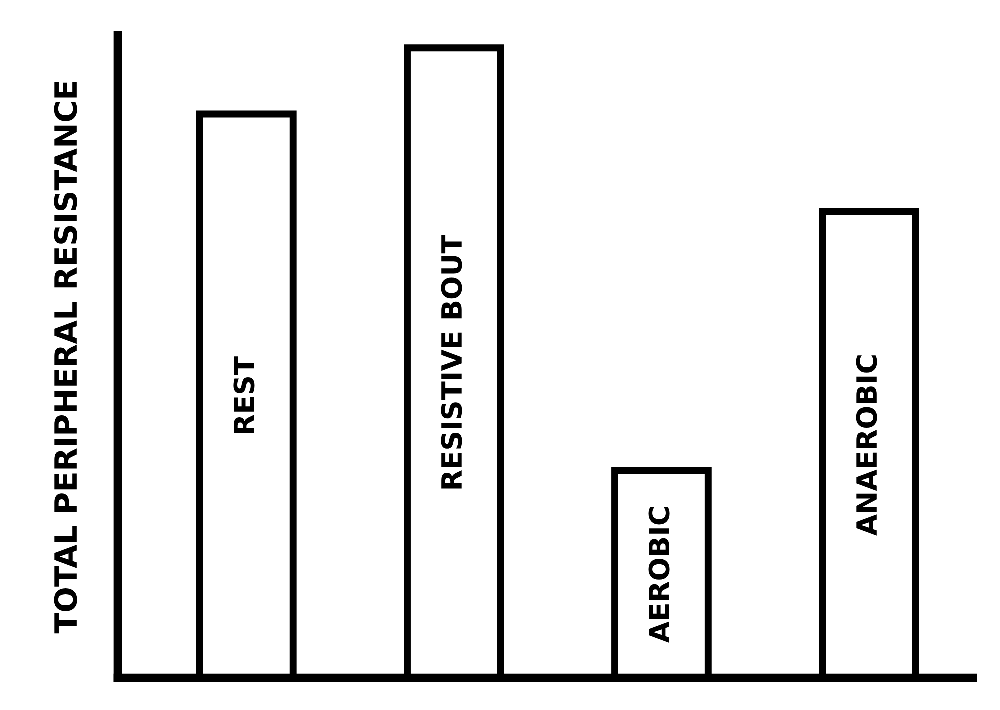 The image size is (1000, 710). What do you see at coordinates (451, 362) in the screenshot?
I see `x-tick-label: RESISTIVE BOUT` at bounding box center [451, 362].